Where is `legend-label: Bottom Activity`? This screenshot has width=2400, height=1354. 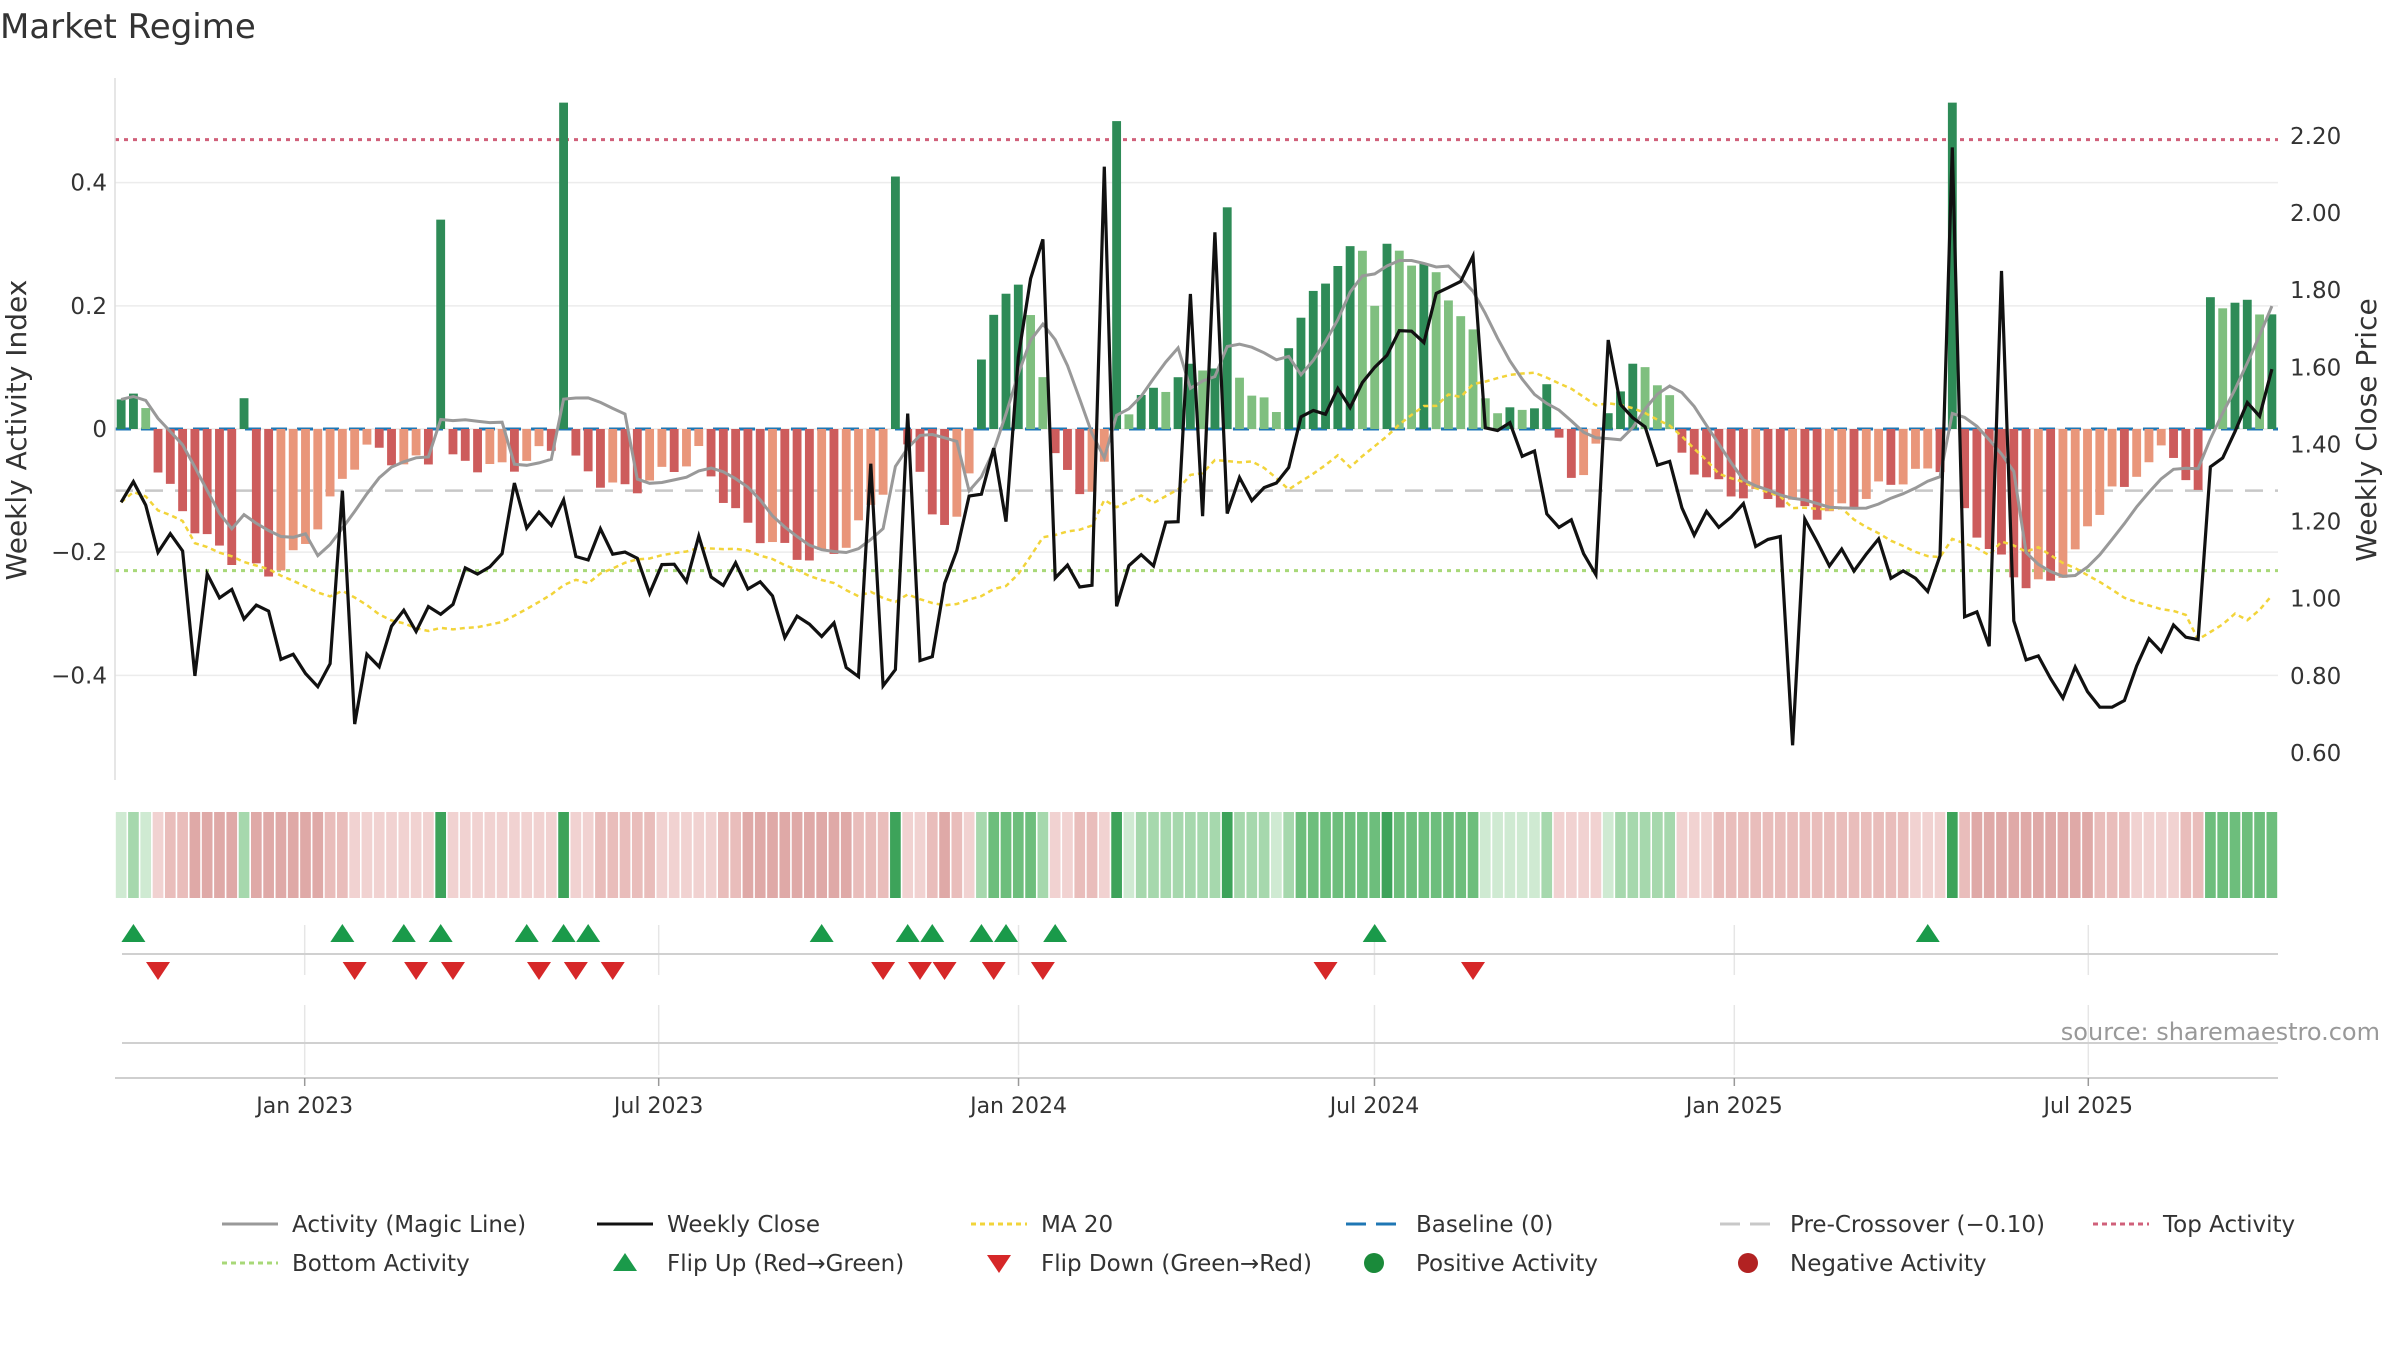 legend-label: Bottom Activity is located at coordinates (381, 1264).